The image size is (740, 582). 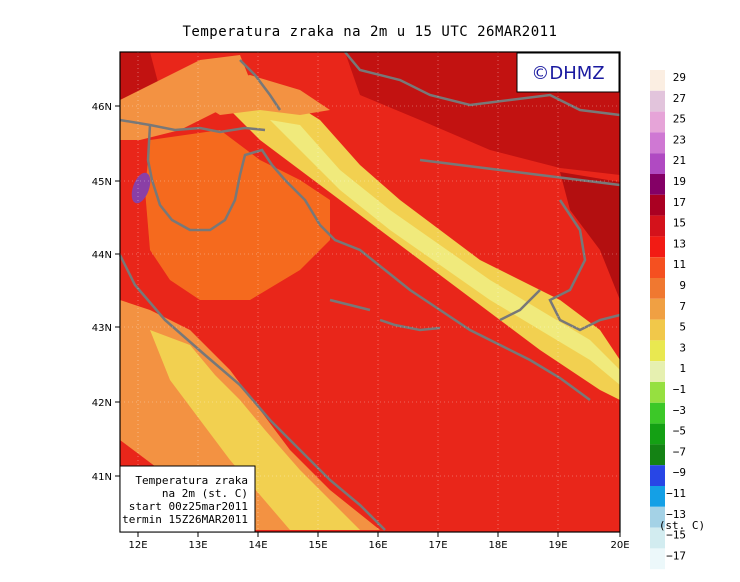 What do you see at coordinates (679, 77) in the screenshot?
I see `legend-label: 29` at bounding box center [679, 77].